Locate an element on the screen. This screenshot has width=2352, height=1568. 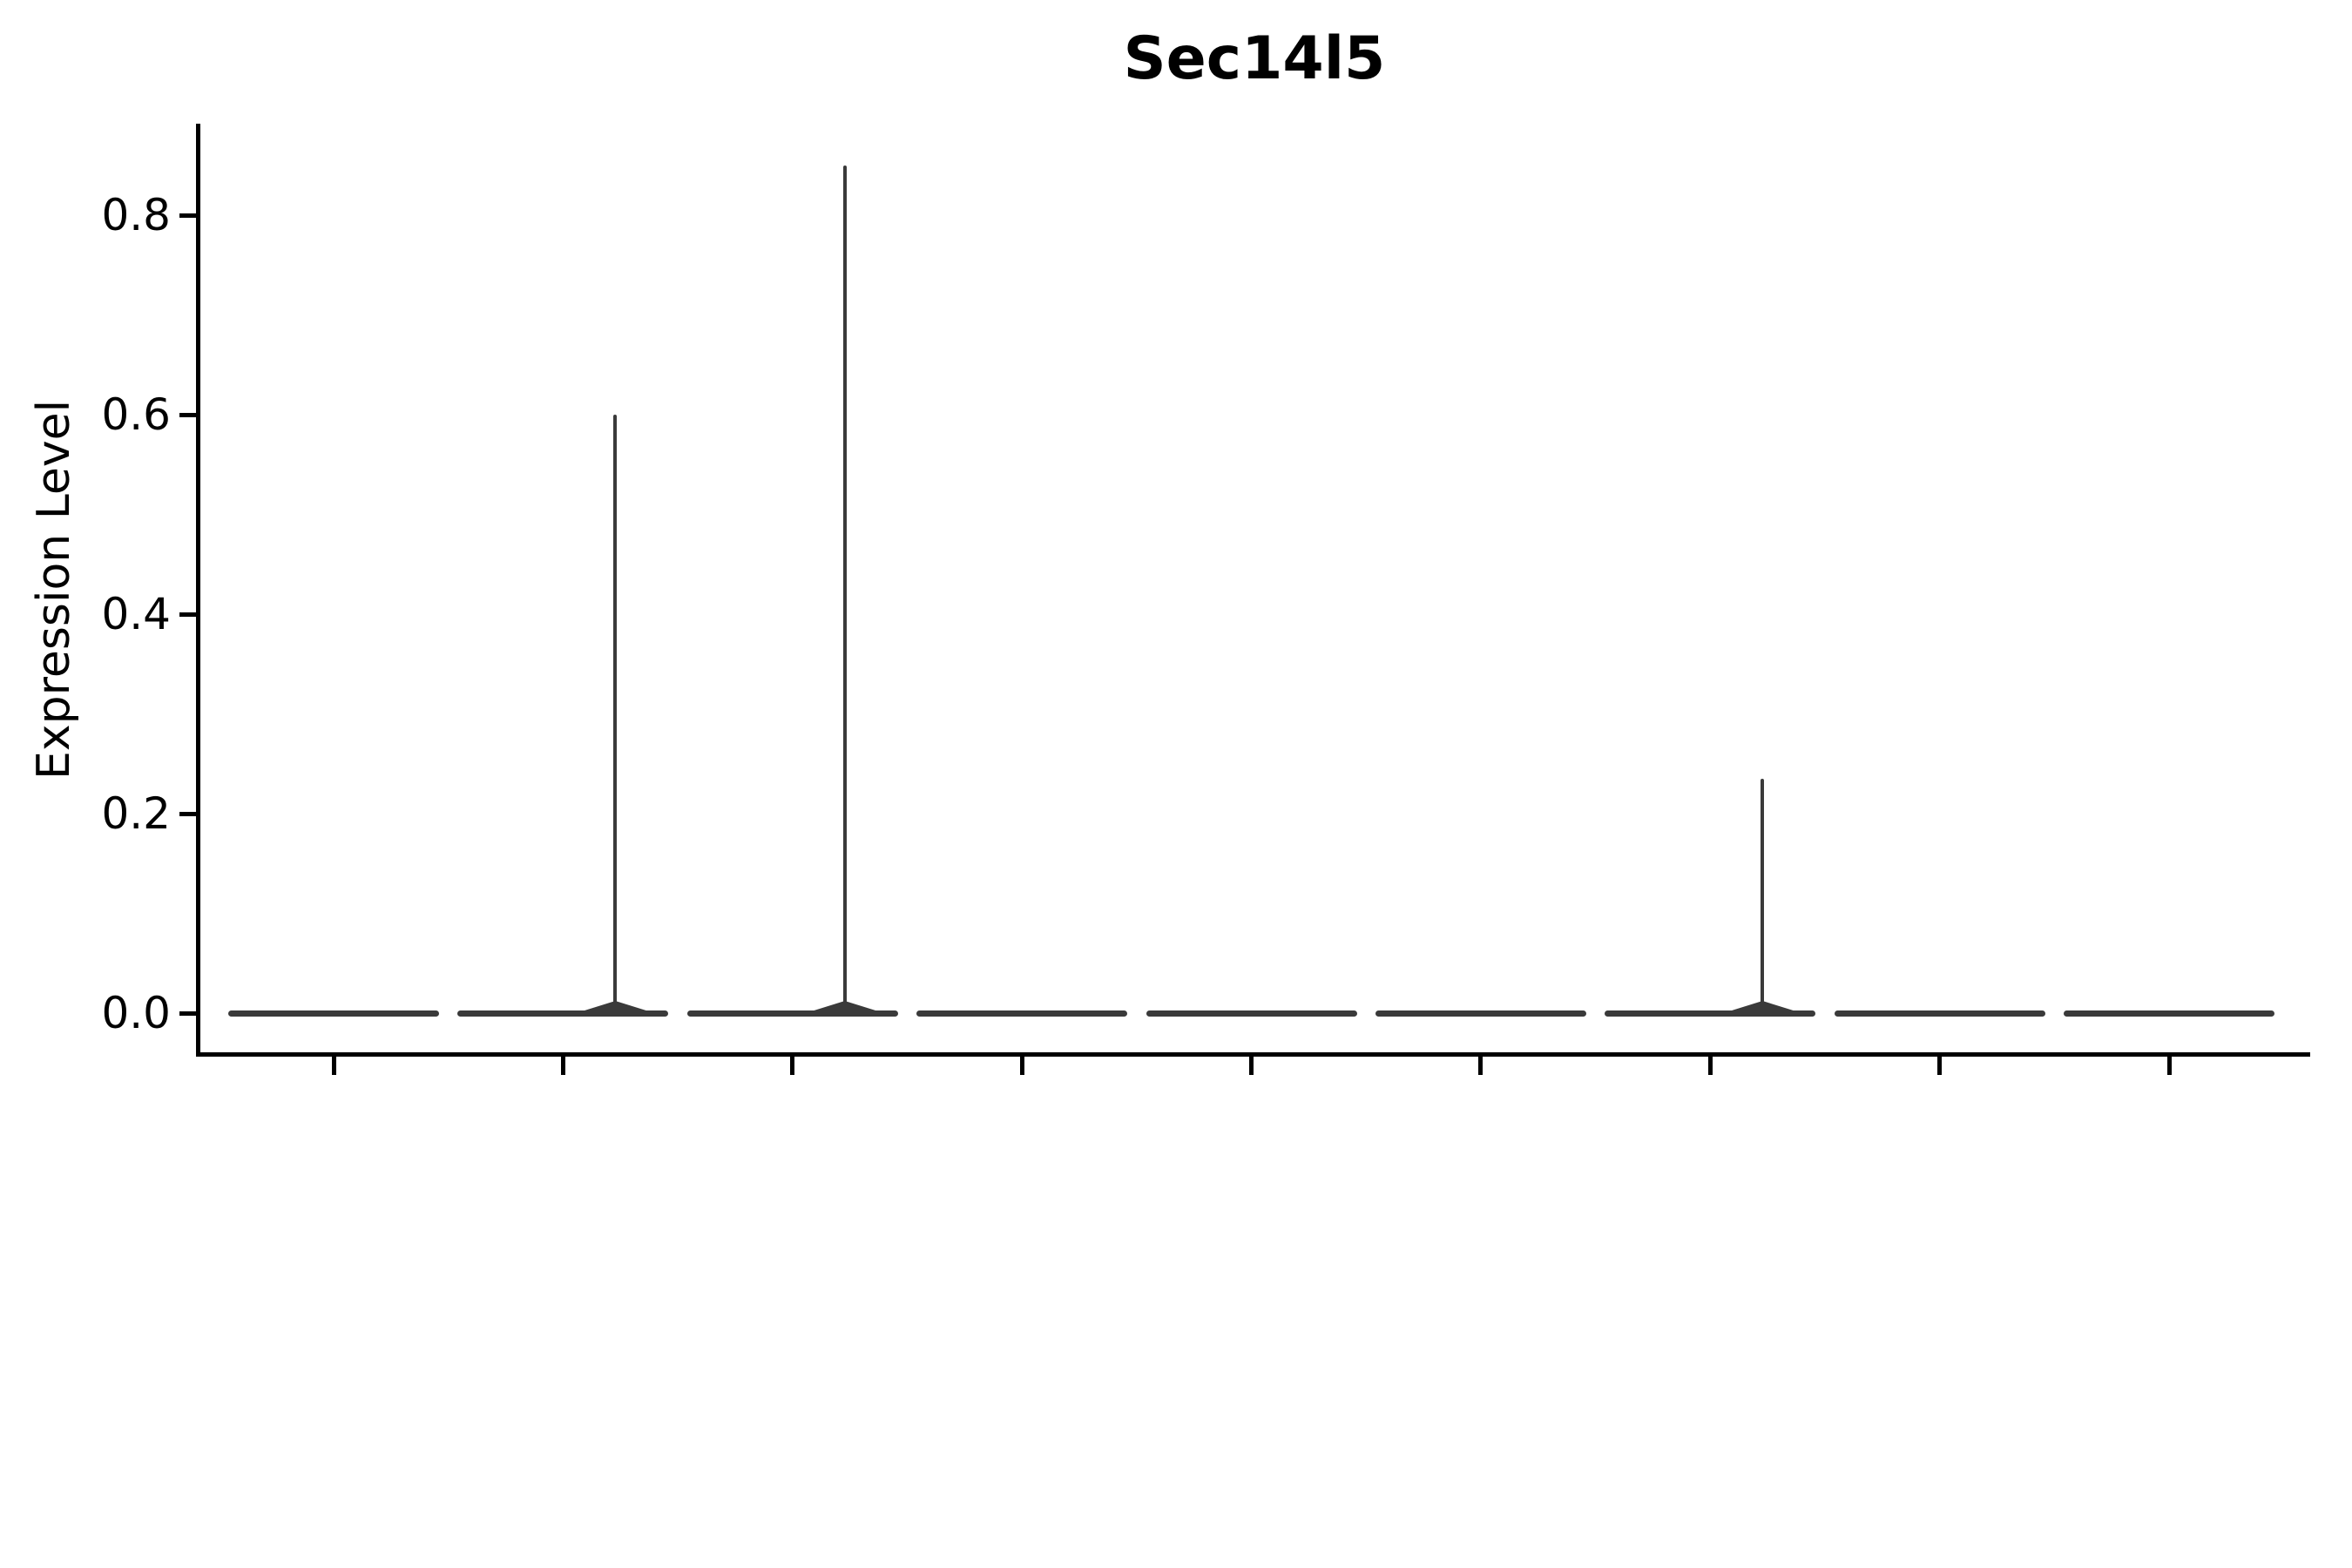
y-tick-label: 0.4 is located at coordinates (136, 614).